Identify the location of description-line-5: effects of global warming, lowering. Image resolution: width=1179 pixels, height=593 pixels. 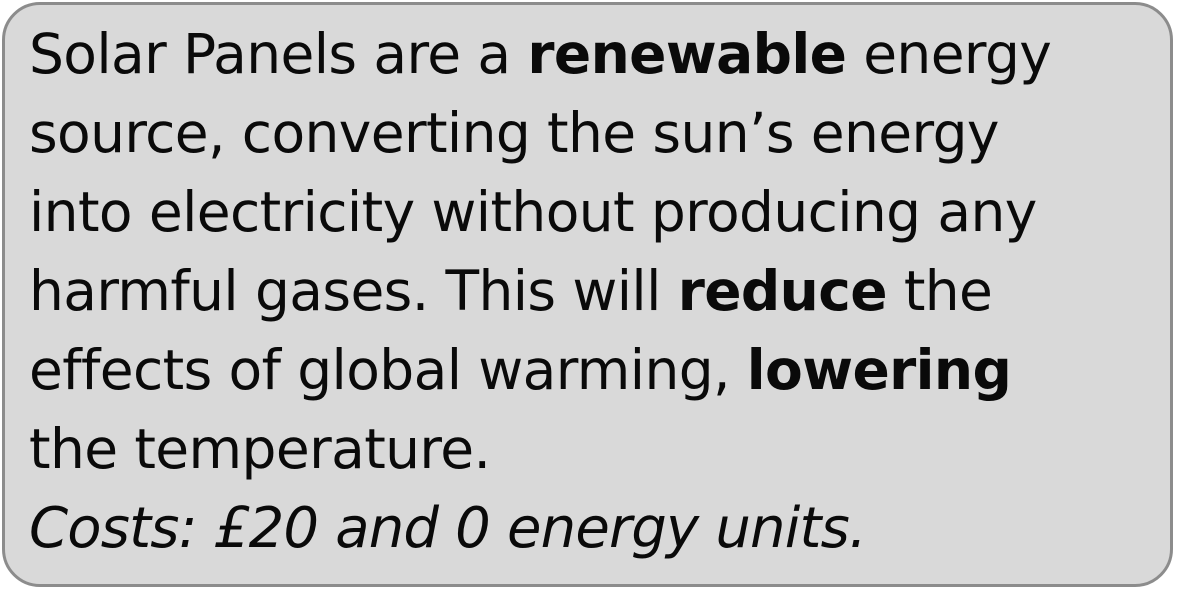
(599, 370).